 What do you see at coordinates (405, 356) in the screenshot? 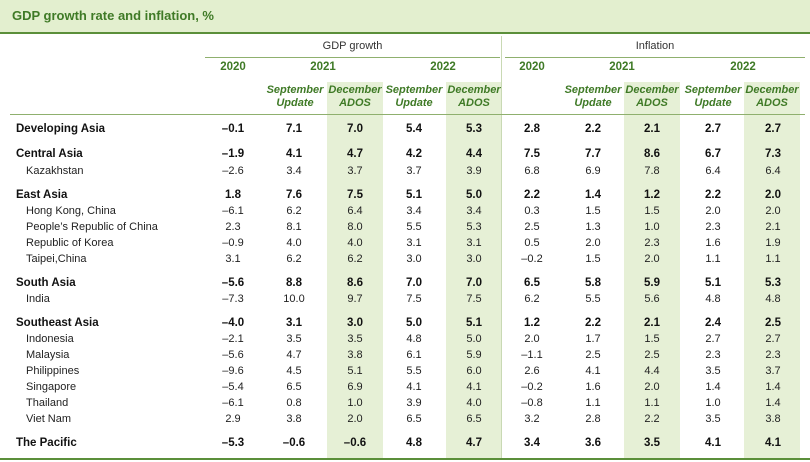
I see `table-row: Malaysia –5.6 4.7 3.8 6.1 5.9 –1.1 2.5 2.5 2.3 2.3` at bounding box center [405, 356].